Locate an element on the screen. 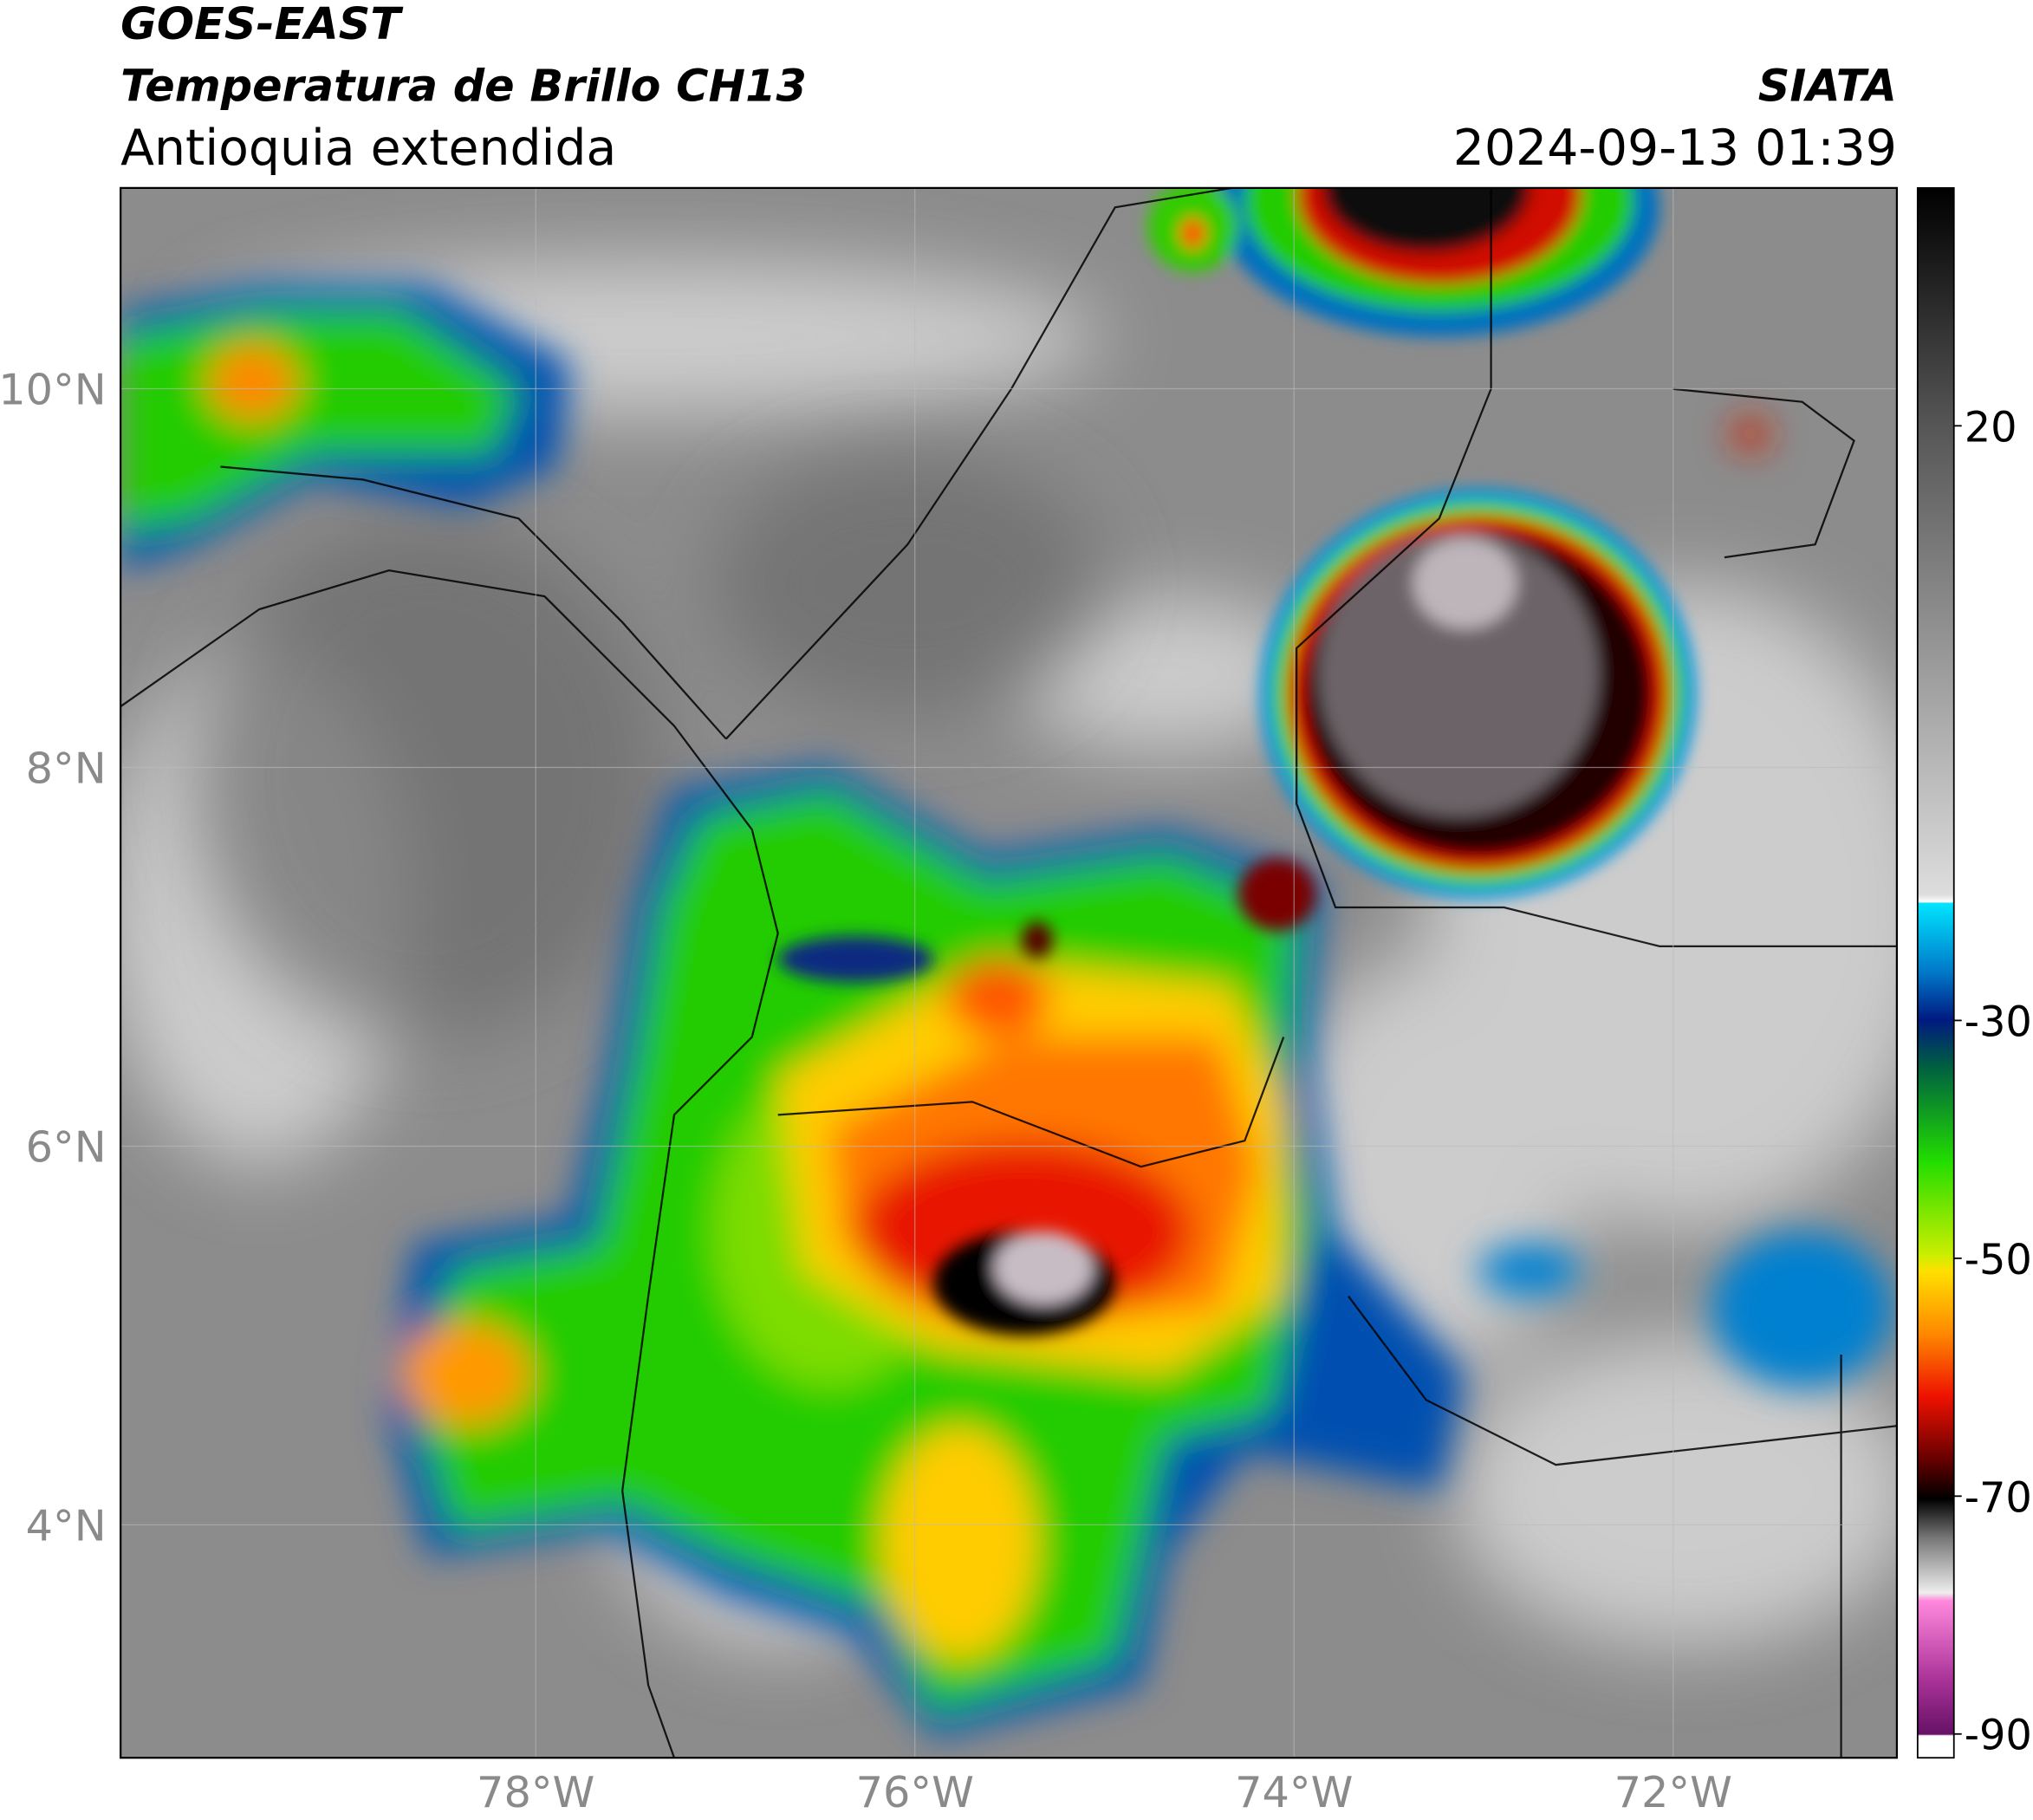  y-tick-label: 6°N is located at coordinates (66, 1146).